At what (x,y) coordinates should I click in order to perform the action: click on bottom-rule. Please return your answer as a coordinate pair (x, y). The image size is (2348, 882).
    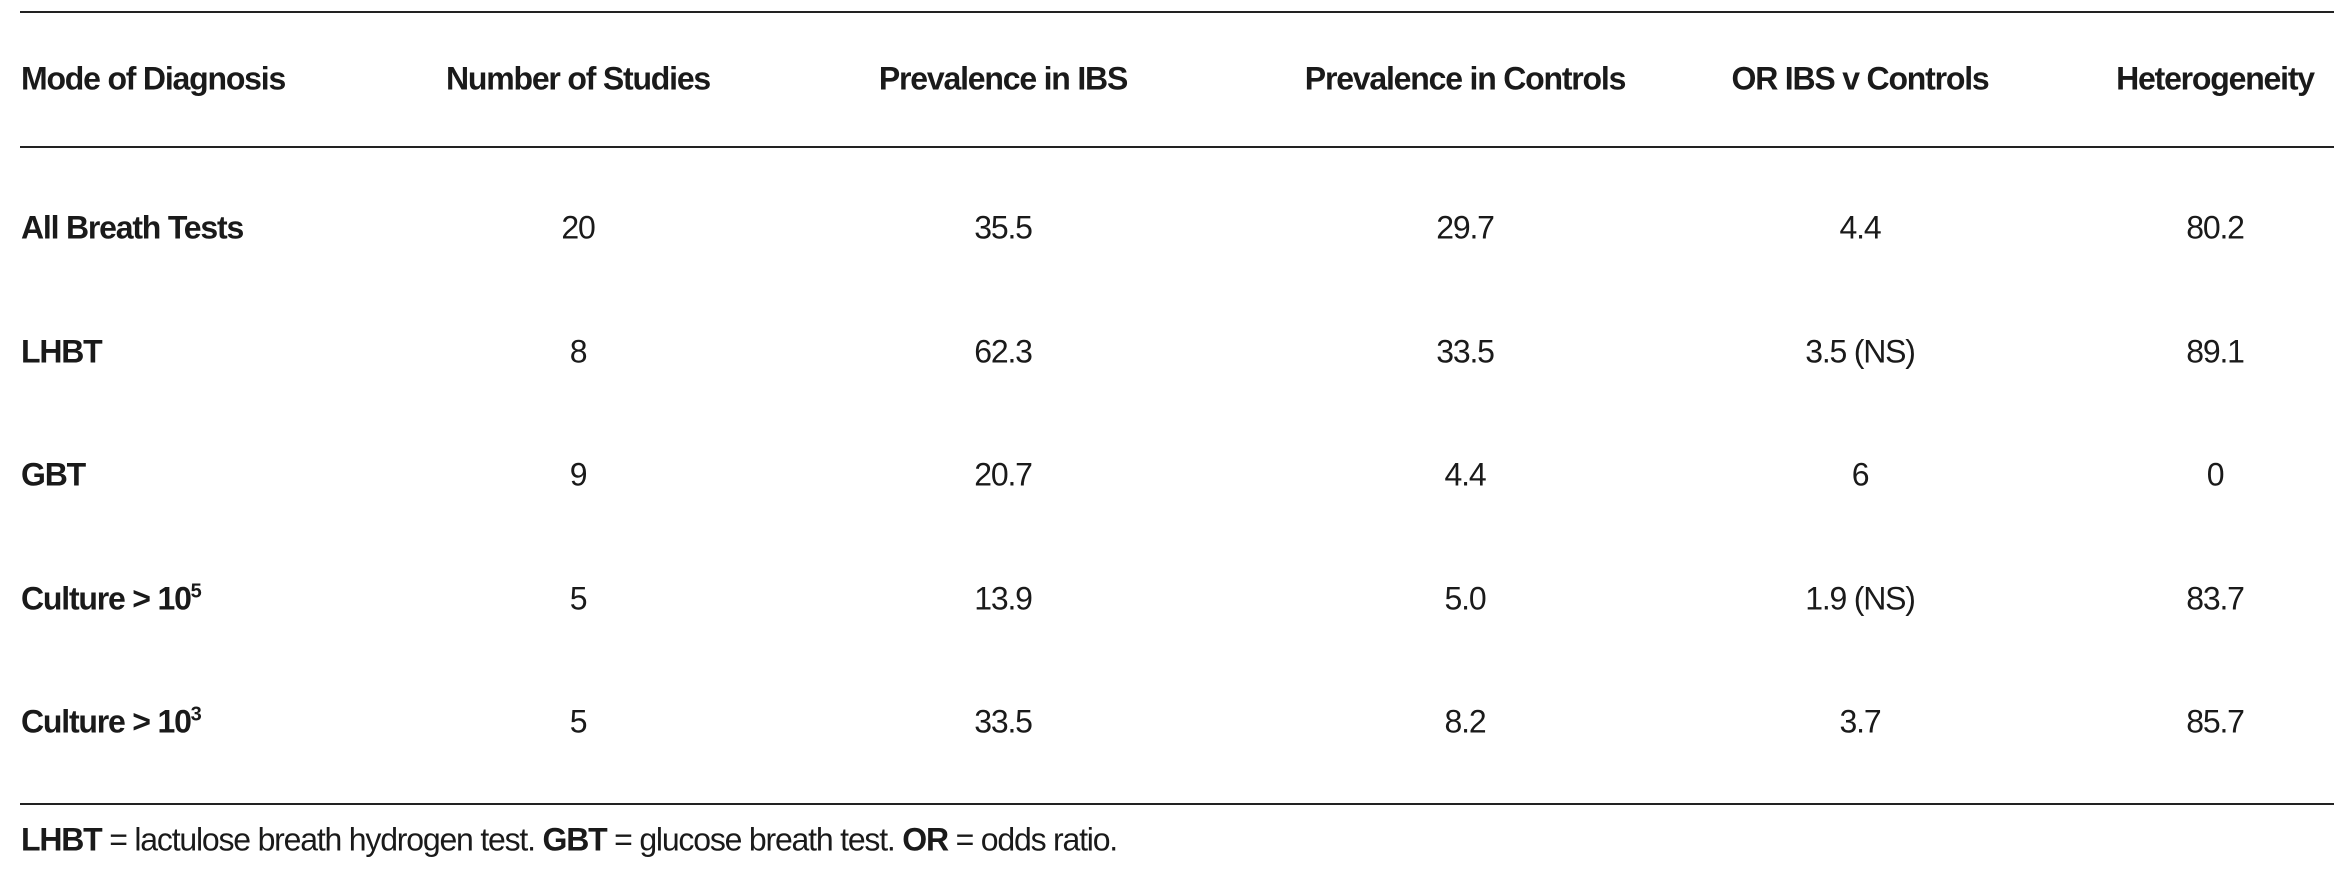
    Looking at the image, I should click on (1177, 804).